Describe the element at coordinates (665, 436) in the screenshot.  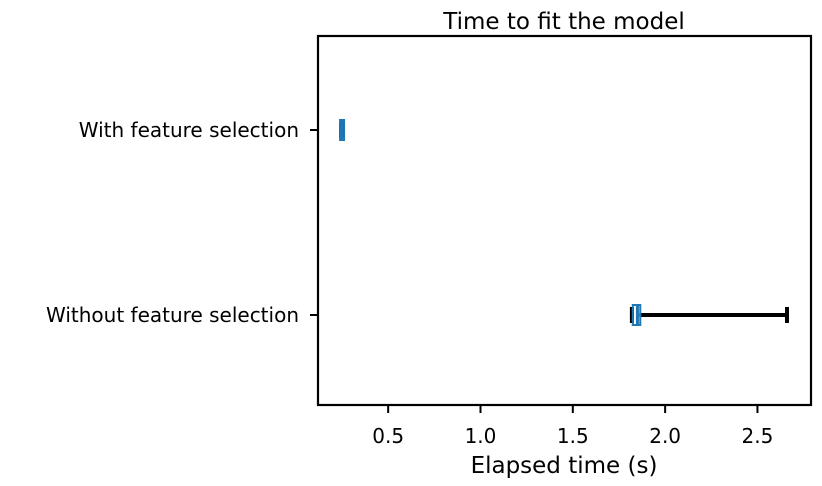
I see `x-tick-label: 2.0` at that location.